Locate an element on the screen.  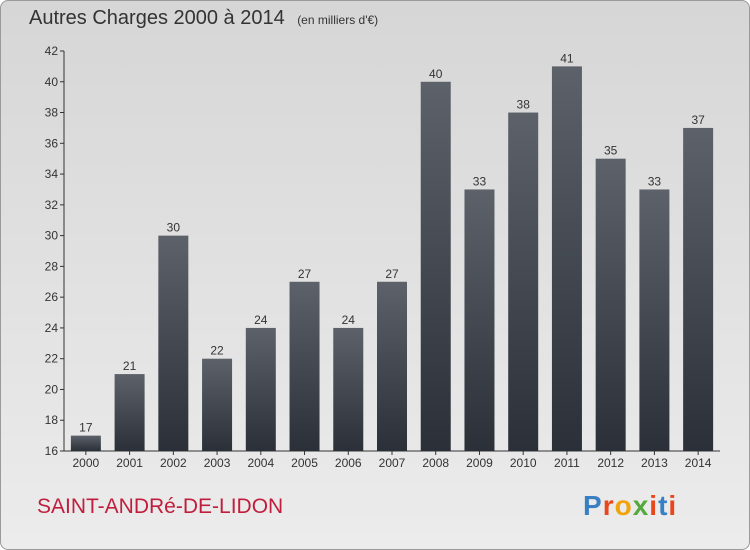
x-tick-label-2008: 2008 is located at coordinates (435, 463).